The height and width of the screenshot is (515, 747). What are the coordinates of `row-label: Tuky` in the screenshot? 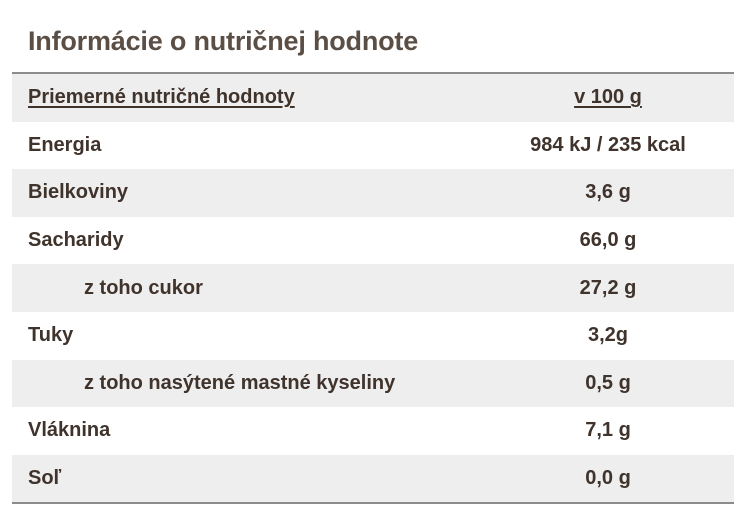 It's located at (51, 335).